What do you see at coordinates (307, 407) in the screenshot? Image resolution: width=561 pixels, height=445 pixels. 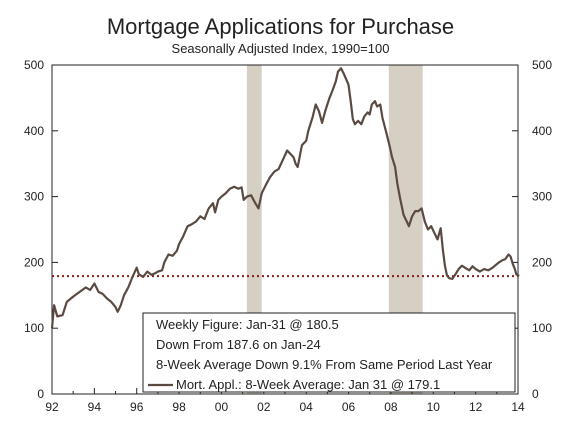 I see `x-tick-label: 04` at bounding box center [307, 407].